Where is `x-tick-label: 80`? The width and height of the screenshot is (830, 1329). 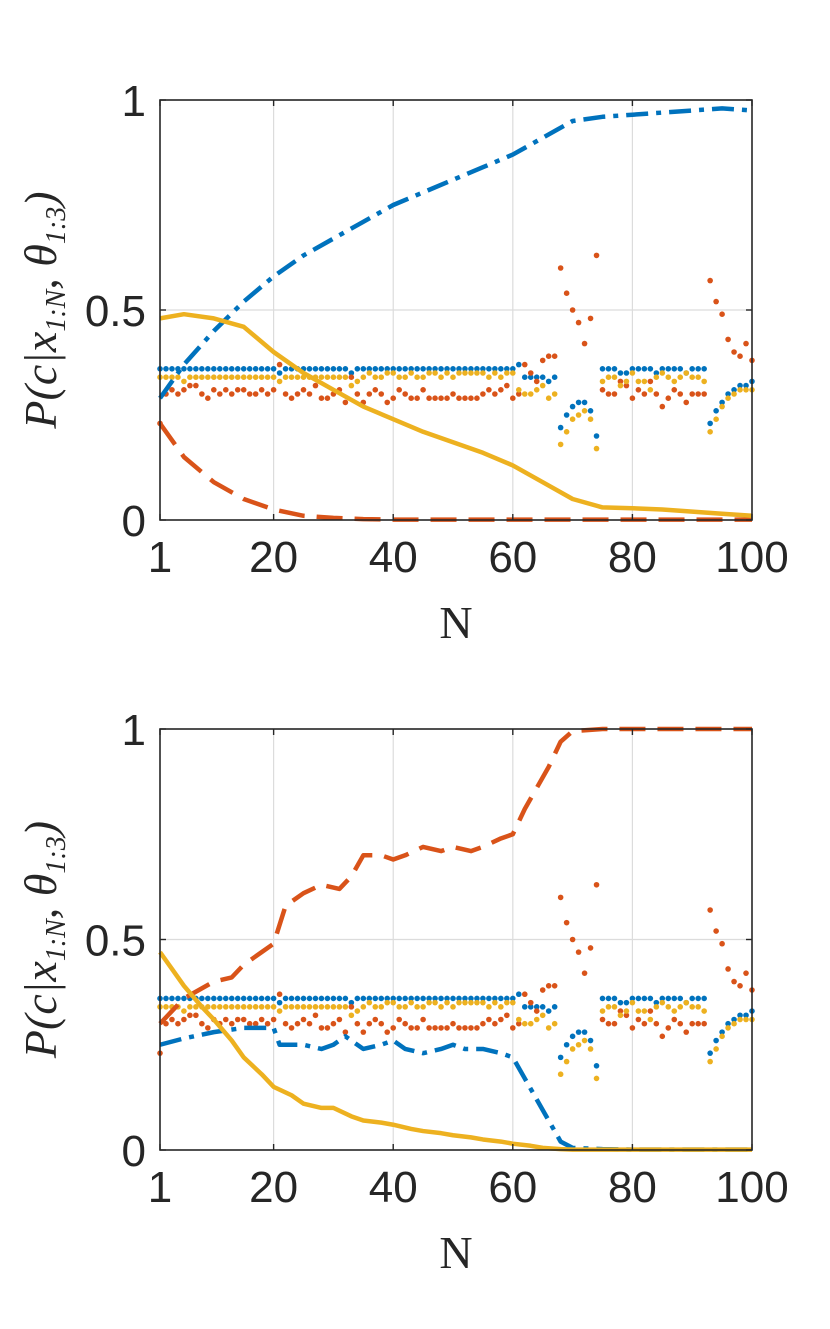 x-tick-label: 80 is located at coordinates (632, 1187).